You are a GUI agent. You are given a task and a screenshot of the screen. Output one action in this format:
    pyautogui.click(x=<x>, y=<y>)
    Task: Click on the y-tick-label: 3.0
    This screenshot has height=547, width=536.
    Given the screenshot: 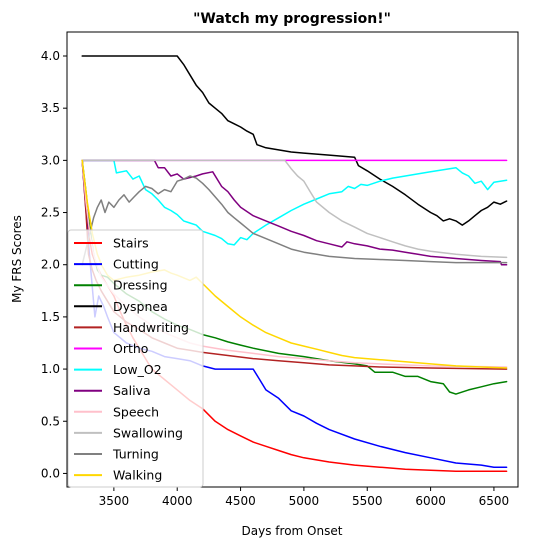 What is the action you would take?
    pyautogui.click(x=50, y=160)
    